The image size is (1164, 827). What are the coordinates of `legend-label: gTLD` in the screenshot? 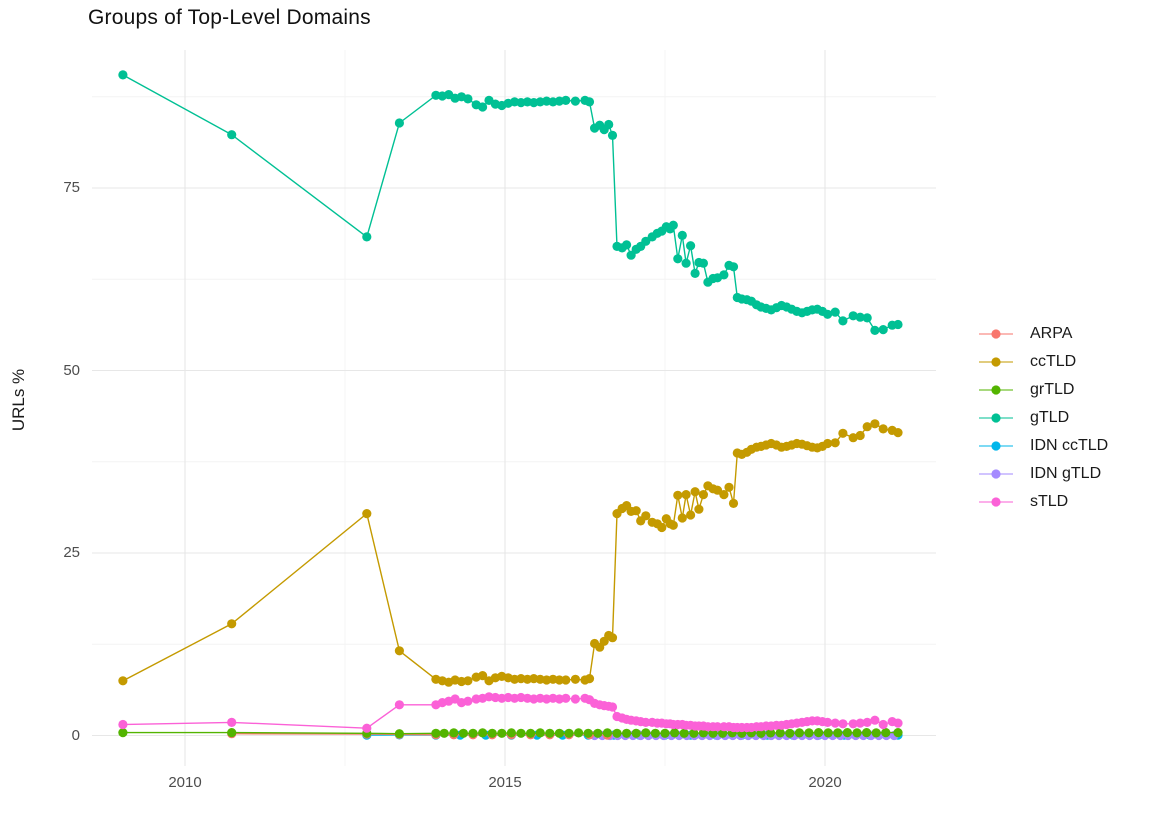 It's located at (1050, 417).